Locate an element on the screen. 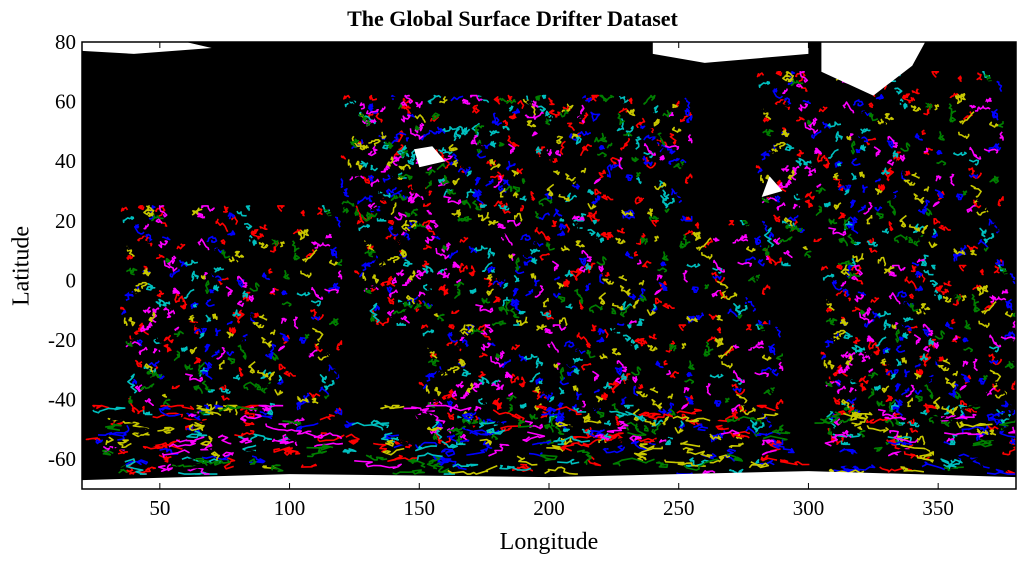 The height and width of the screenshot is (567, 1025). chart-title: The Global Surface Drifter Dataset is located at coordinates (512, 18).